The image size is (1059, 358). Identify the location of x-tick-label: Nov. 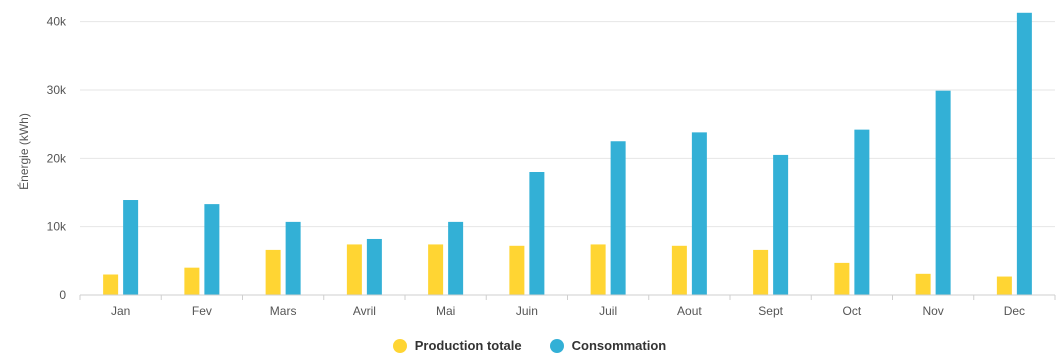
(932, 311).